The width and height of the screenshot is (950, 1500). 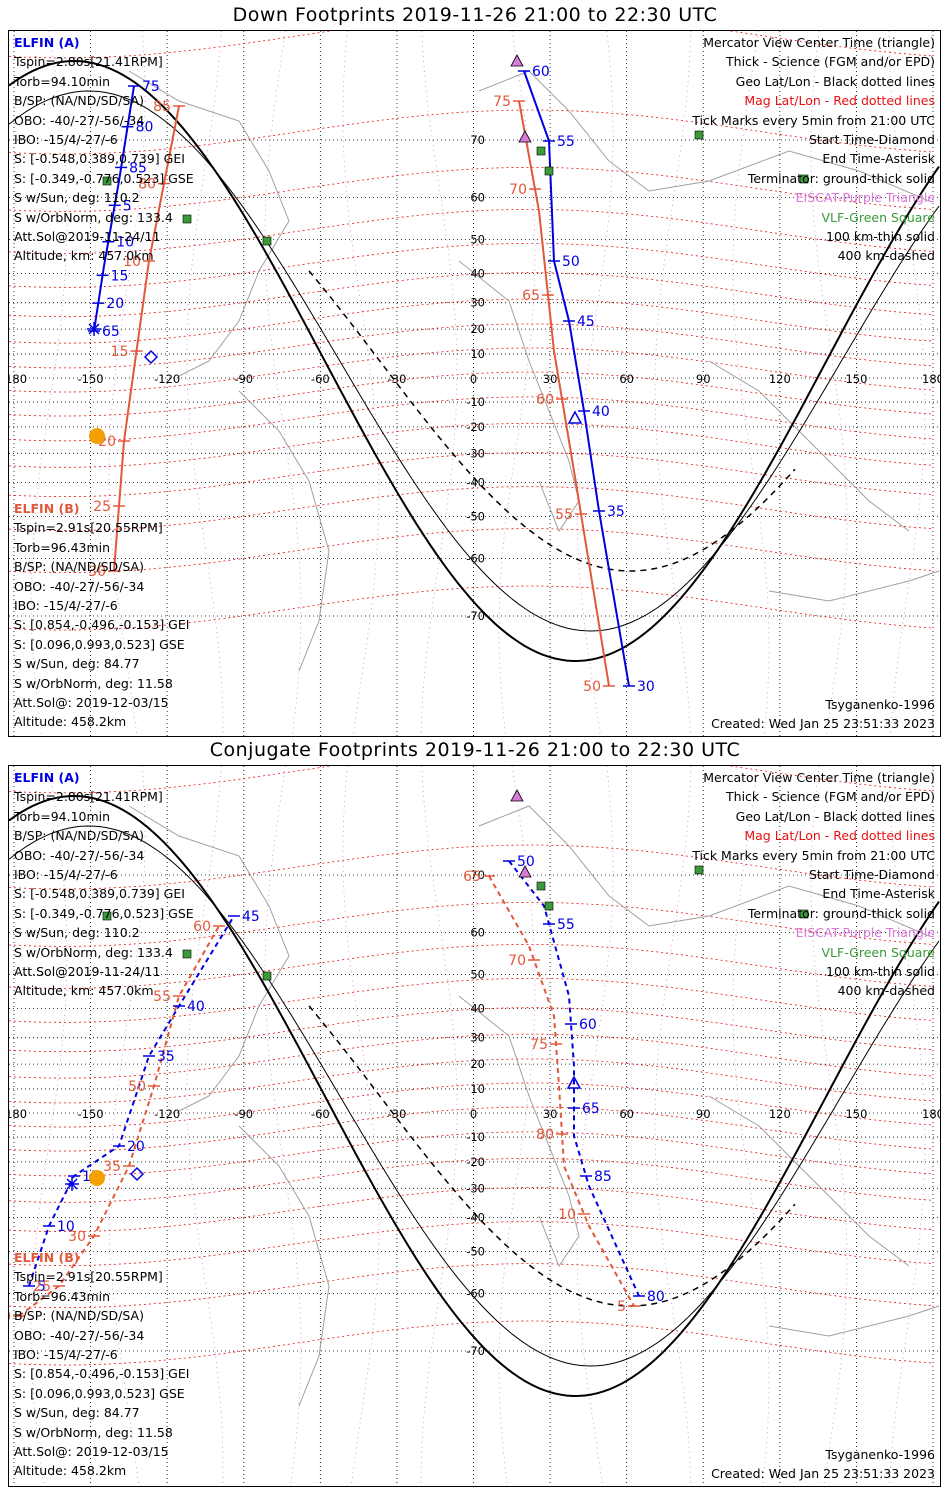 I want to click on track-tick-label: 5, so click(x=621, y=1307).